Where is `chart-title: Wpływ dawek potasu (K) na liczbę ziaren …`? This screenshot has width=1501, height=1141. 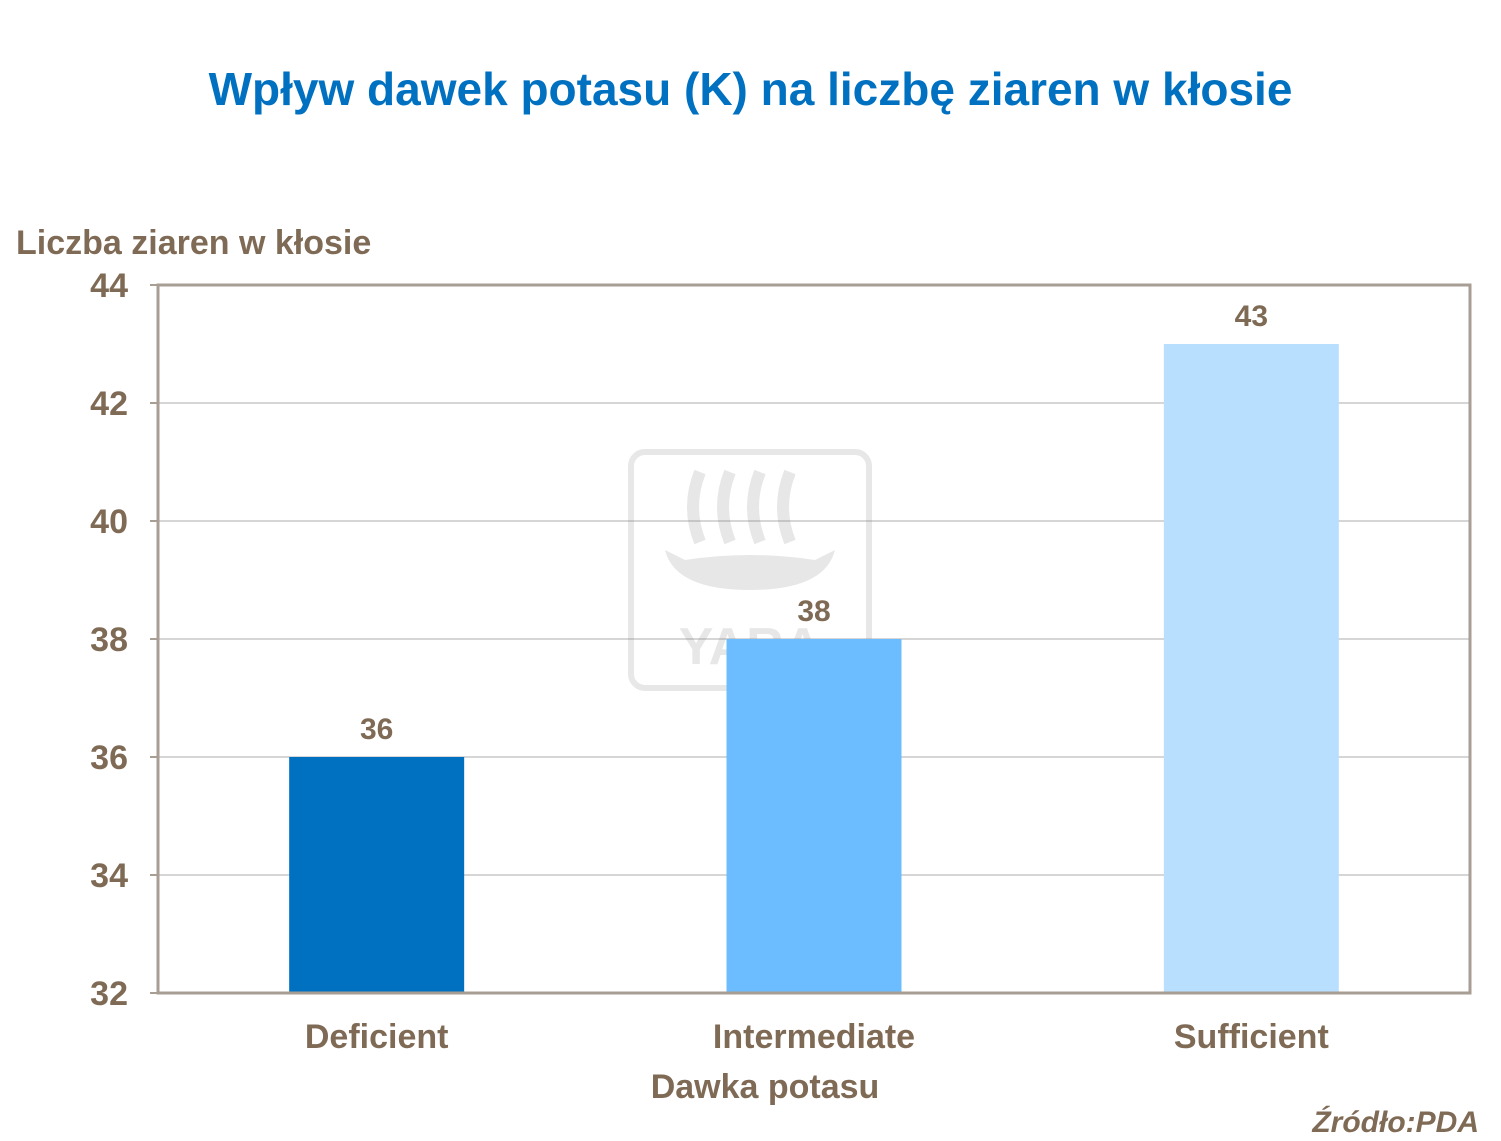
chart-title: Wpływ dawek potasu (K) na liczbę ziaren … is located at coordinates (750, 89).